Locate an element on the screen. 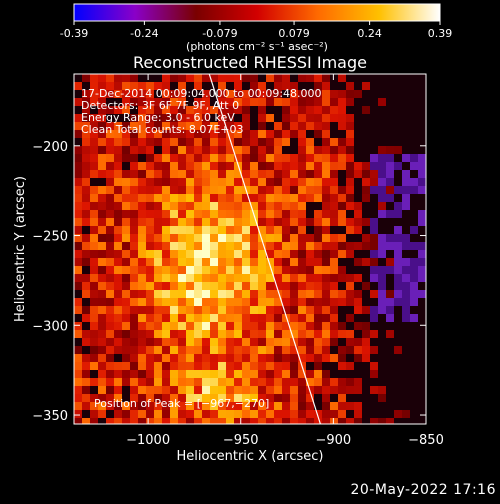 This screenshot has width=500, height=504. date-stamp: 20-May-2022 17:16 is located at coordinates (423, 490).